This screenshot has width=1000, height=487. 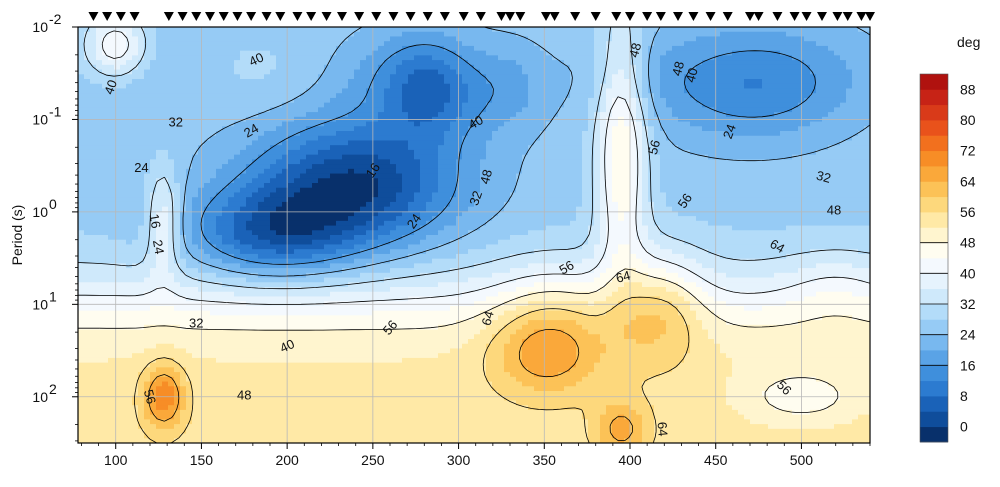 What do you see at coordinates (968, 335) in the screenshot?
I see `colorbar-tick-label: 24` at bounding box center [968, 335].